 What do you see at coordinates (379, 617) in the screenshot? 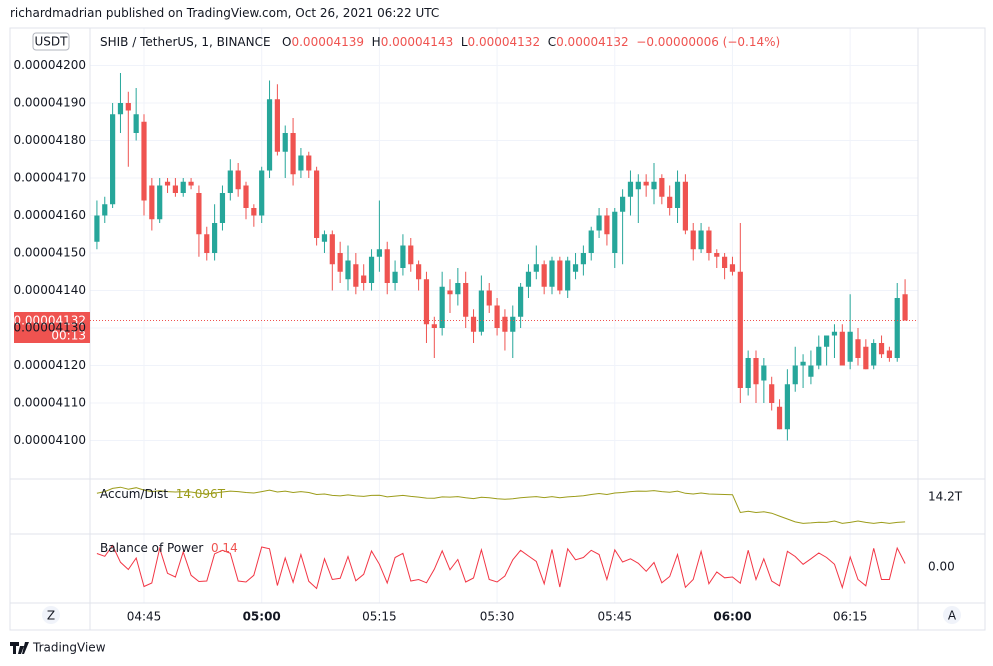
I see `x-tick-label: 05:15` at bounding box center [379, 617].